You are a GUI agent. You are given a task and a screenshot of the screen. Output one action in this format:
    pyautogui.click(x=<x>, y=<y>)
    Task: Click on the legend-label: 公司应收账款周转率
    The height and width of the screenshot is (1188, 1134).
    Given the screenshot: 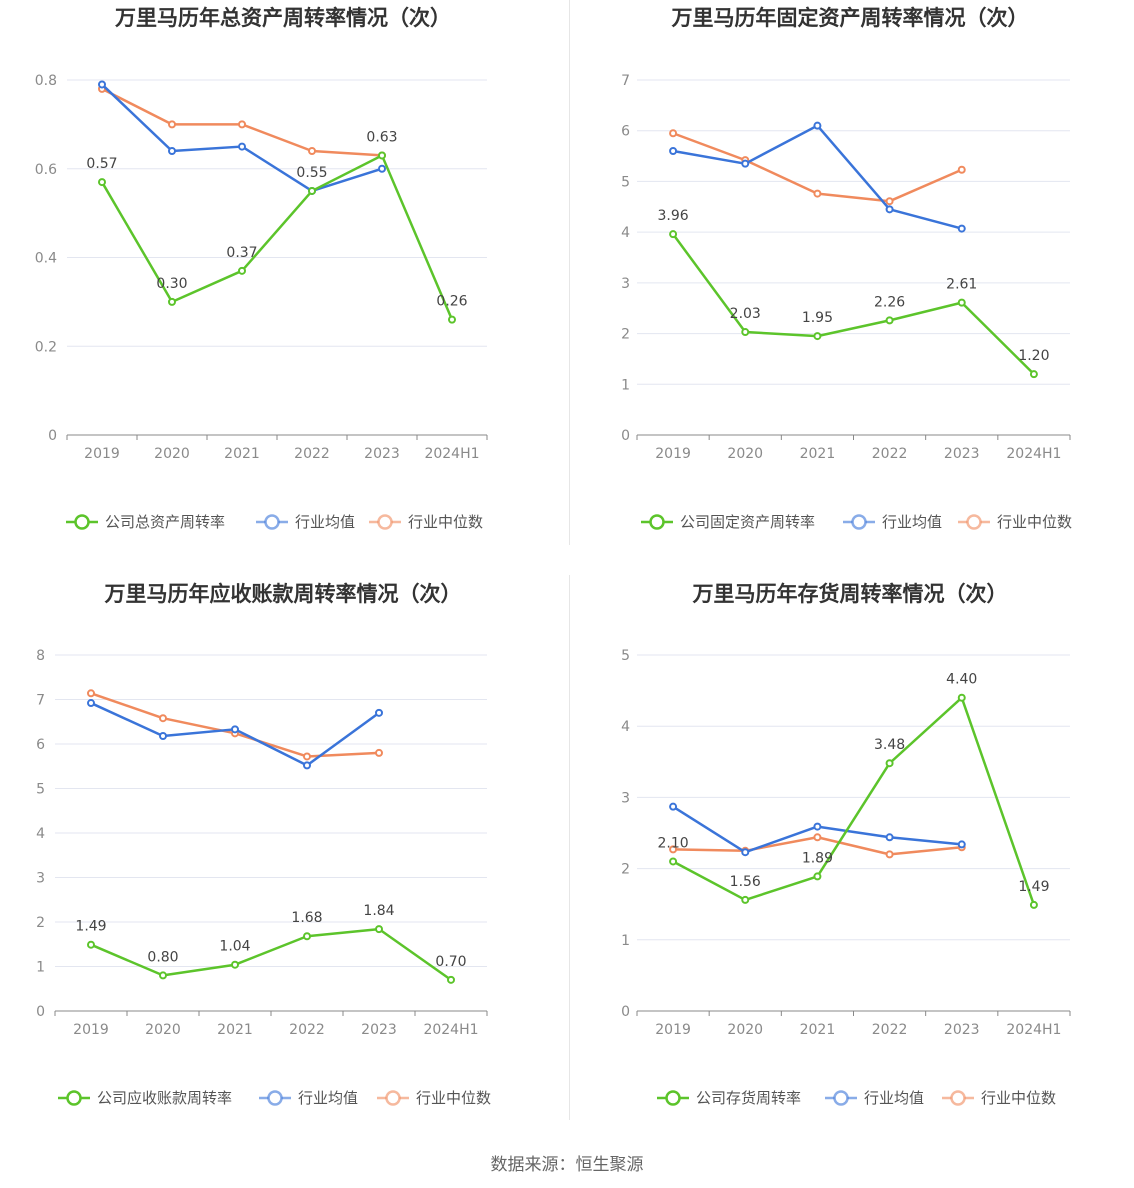 What is the action you would take?
    pyautogui.click(x=164, y=1098)
    